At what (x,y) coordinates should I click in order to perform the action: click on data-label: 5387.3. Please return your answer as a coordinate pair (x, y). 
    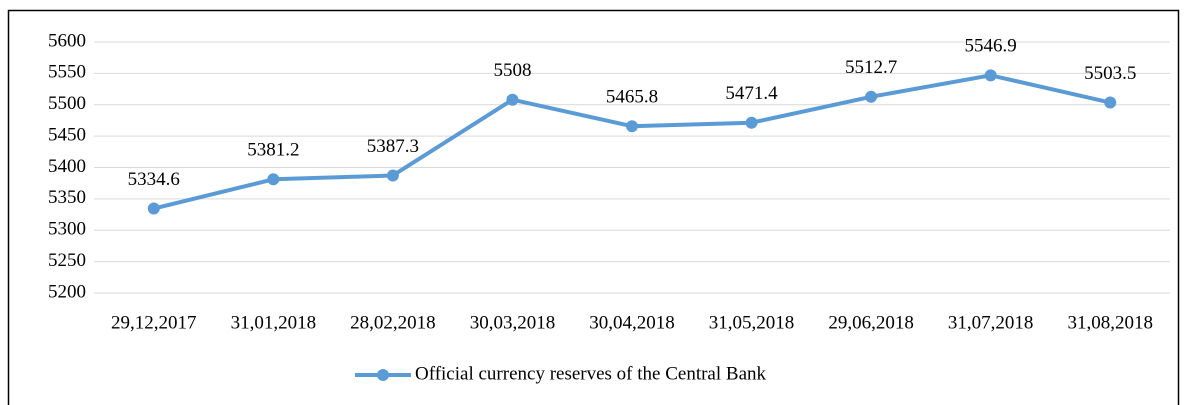
    Looking at the image, I should click on (393, 146).